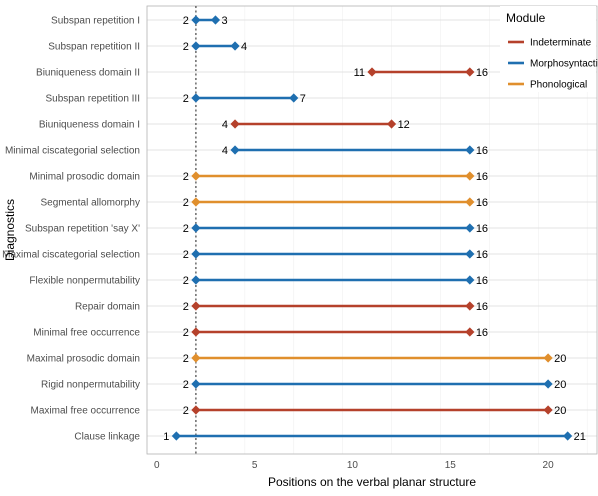 The image size is (598, 496). I want to click on start-label: 1, so click(166, 437).